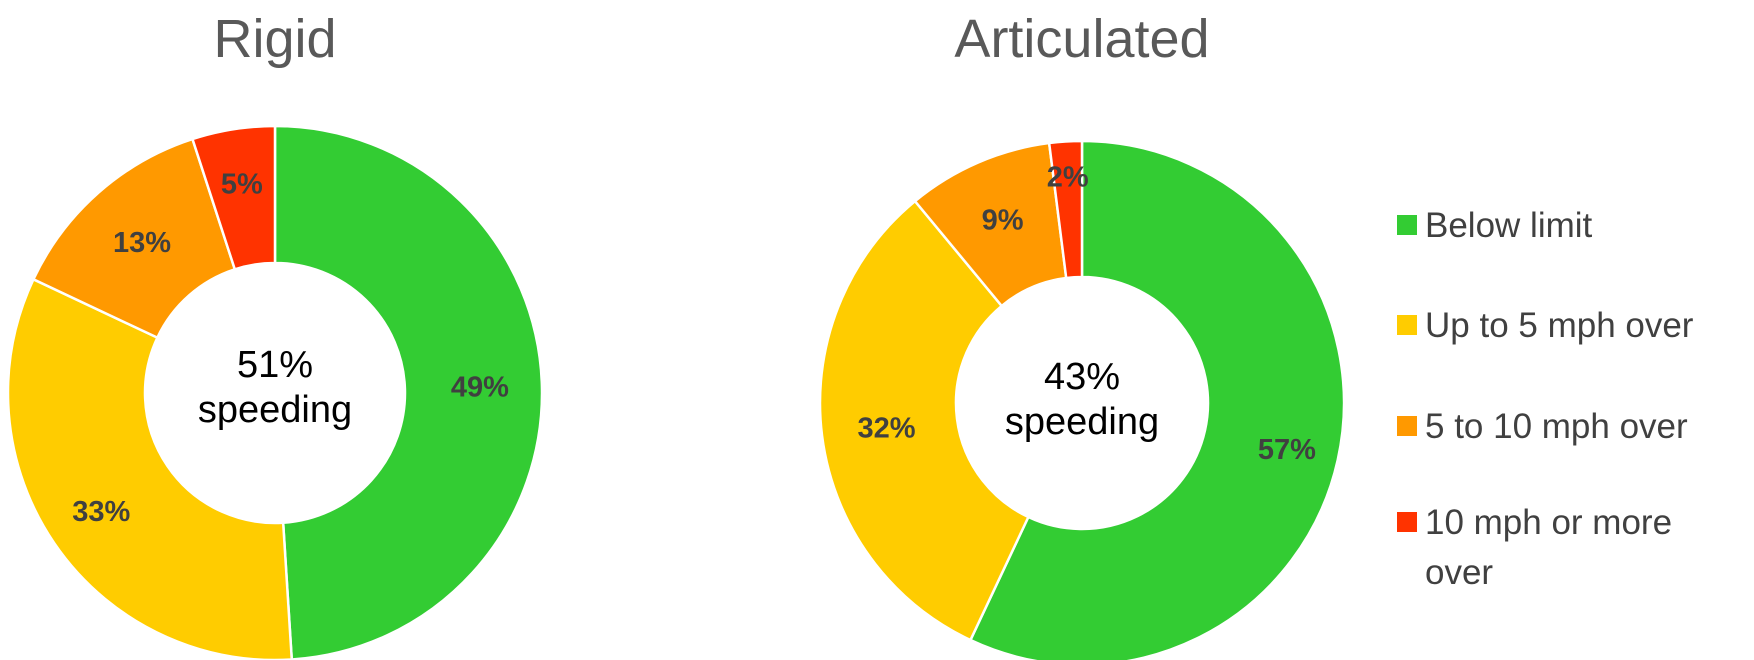  Describe the element at coordinates (1082, 377) in the screenshot. I see `articulated-center-percent: 43%` at that location.